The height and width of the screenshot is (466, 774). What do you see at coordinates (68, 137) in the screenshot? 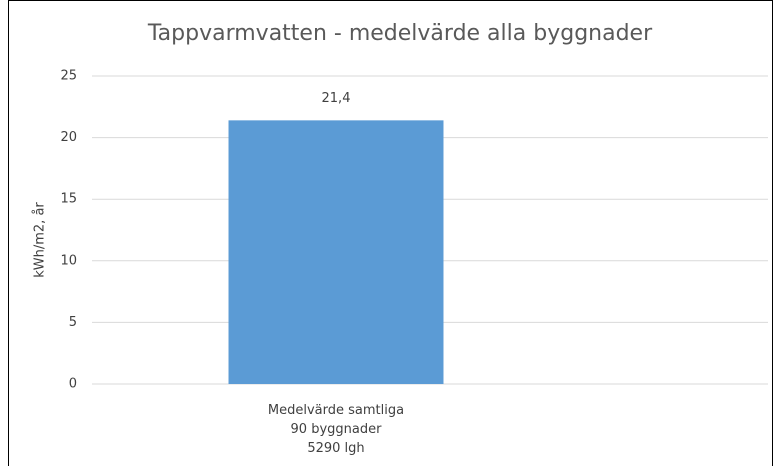
I see `y-tick-label: 20` at bounding box center [68, 137].